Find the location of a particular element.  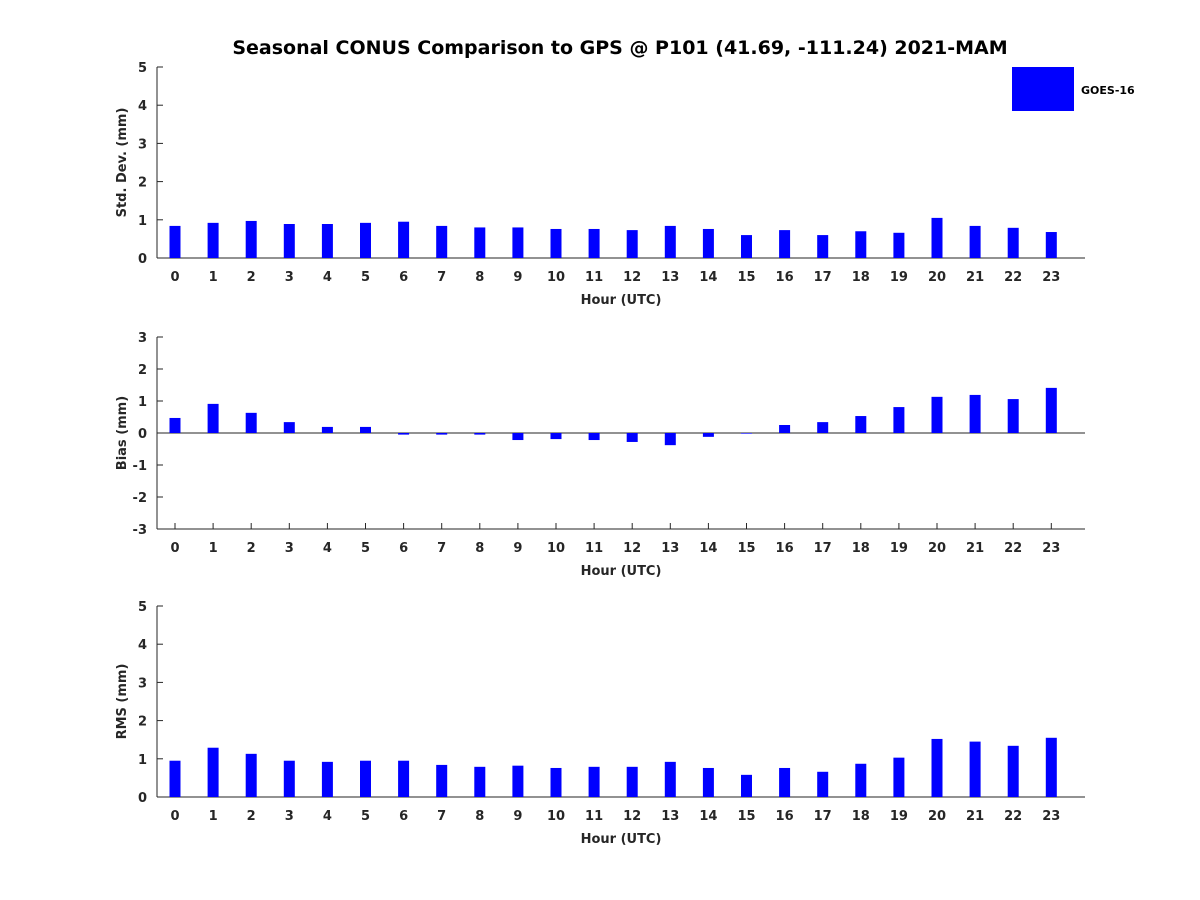

x-tick-label: 14 is located at coordinates (708, 548).